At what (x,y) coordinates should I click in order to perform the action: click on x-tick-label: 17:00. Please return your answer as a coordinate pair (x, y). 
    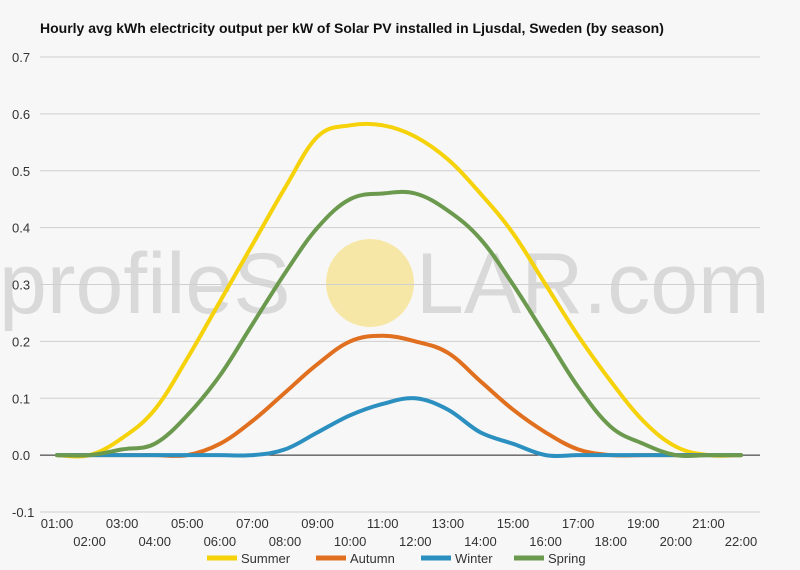
    Looking at the image, I should click on (578, 523).